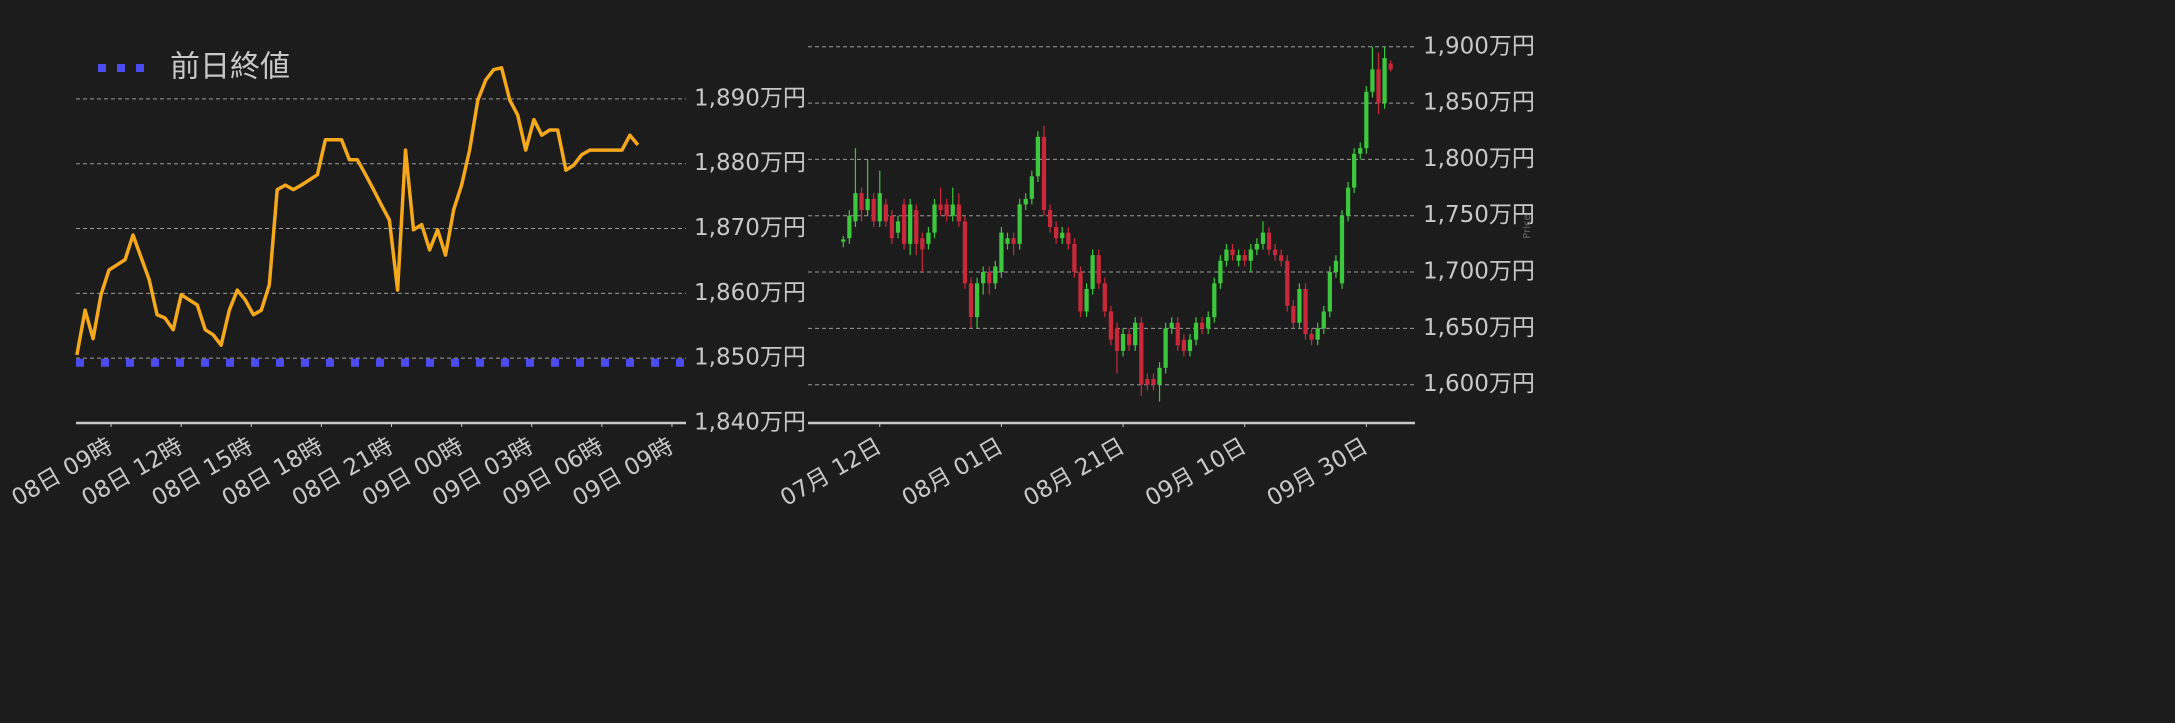  I want to click on y-tick-label: 1,840万円, so click(750, 423).